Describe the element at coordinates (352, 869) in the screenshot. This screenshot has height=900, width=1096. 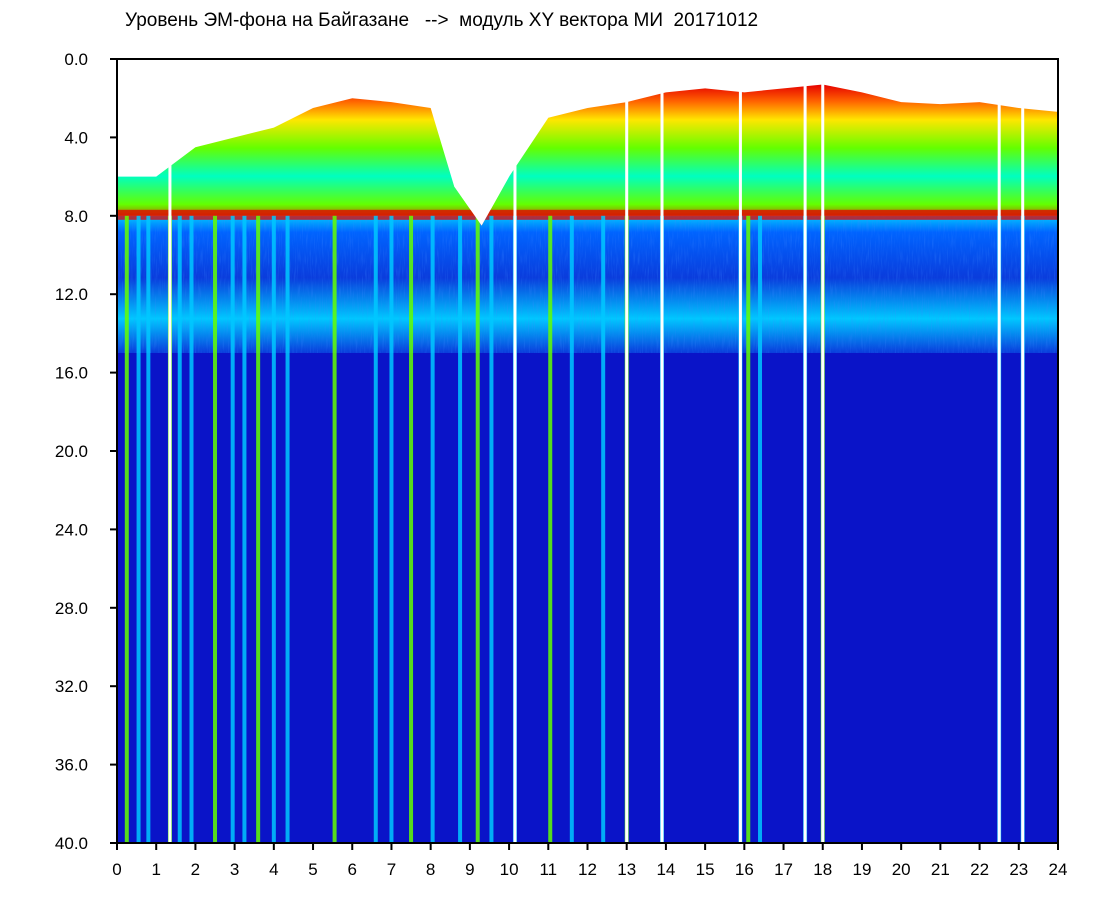
I see `x-tick-label: 6` at that location.